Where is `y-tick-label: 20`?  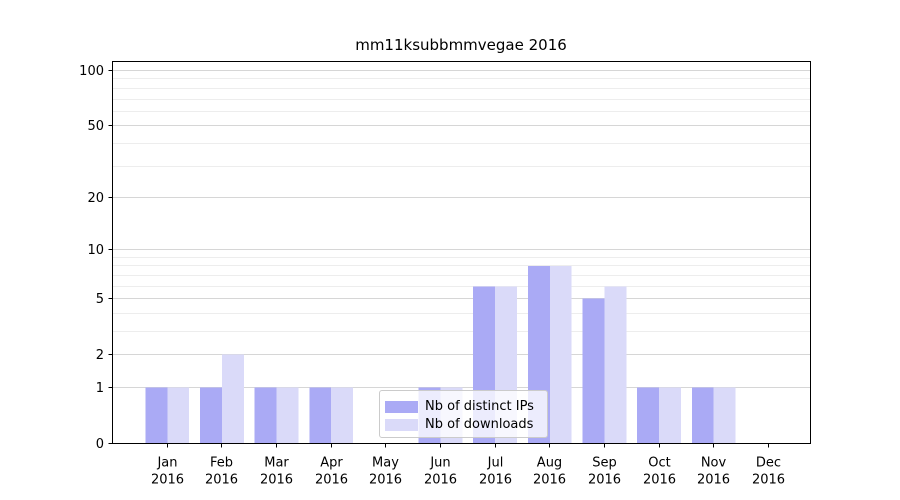 y-tick-label: 20 is located at coordinates (95, 198).